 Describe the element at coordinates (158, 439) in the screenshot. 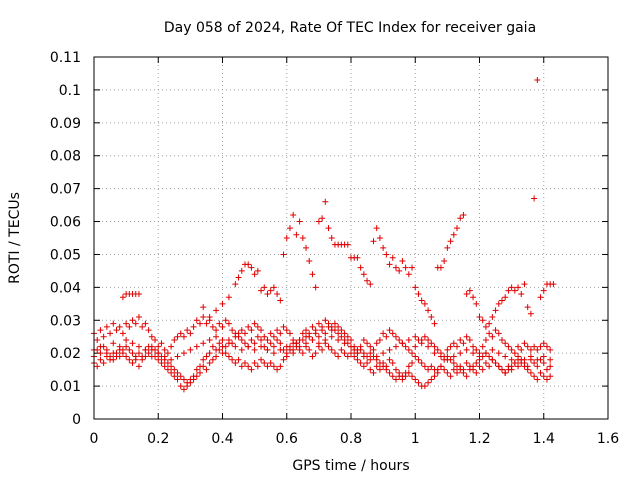

I see `x-tick-label: 0.2` at that location.